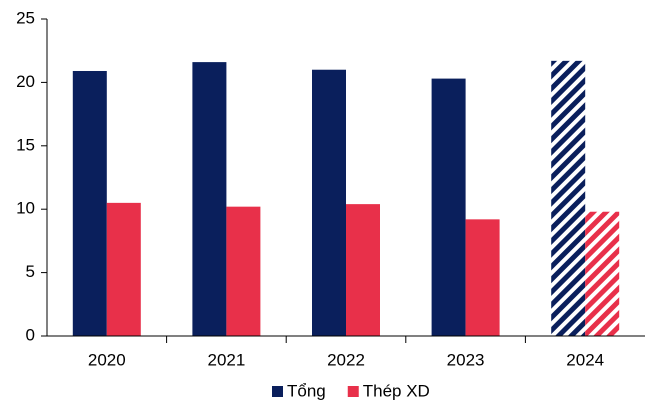  I want to click on y-tick-label: 10, so click(25, 208).